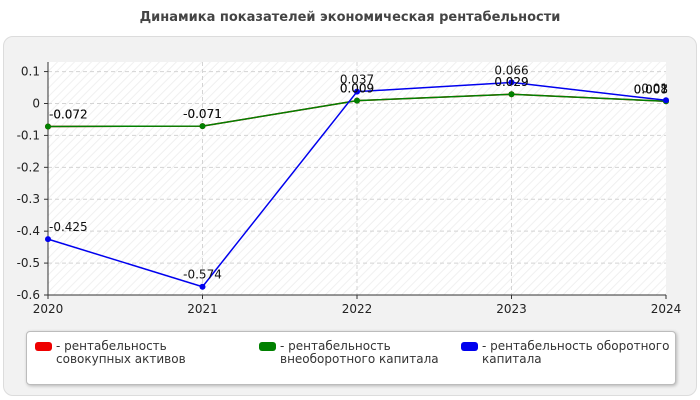 The height and width of the screenshot is (400, 700). Describe the element at coordinates (36, 103) in the screenshot. I see `y-tick-label: 0` at that location.